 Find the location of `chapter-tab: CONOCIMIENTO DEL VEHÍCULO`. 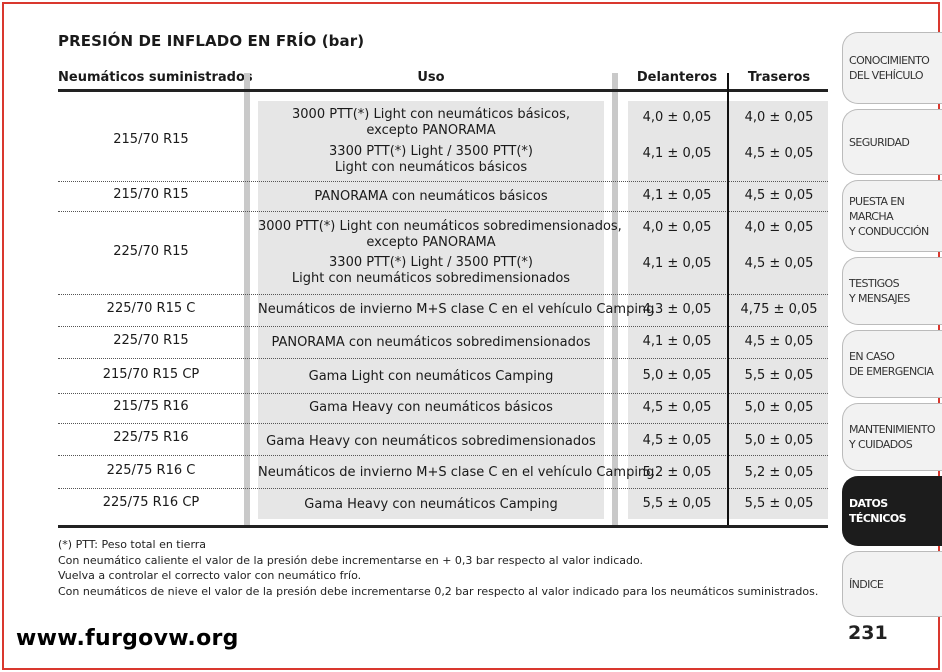

chapter-tab: CONOCIMIENTO DEL VEHÍCULO is located at coordinates (892, 68).